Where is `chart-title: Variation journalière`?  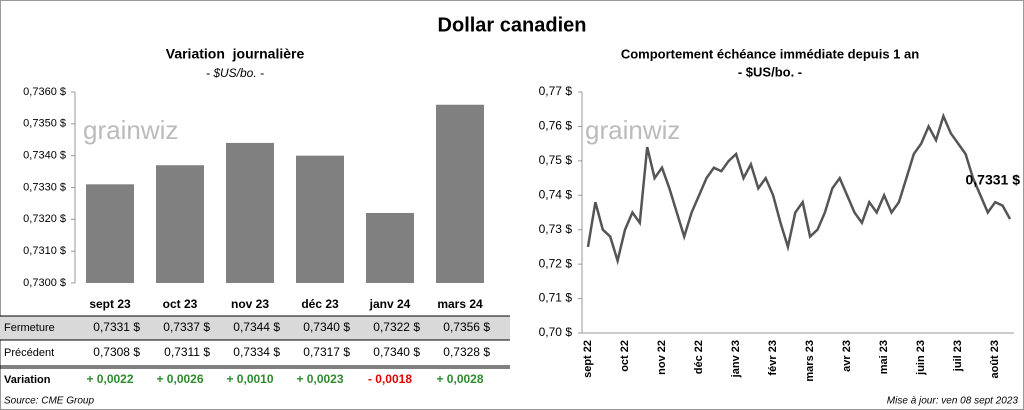
chart-title: Variation journalière is located at coordinates (235, 54).